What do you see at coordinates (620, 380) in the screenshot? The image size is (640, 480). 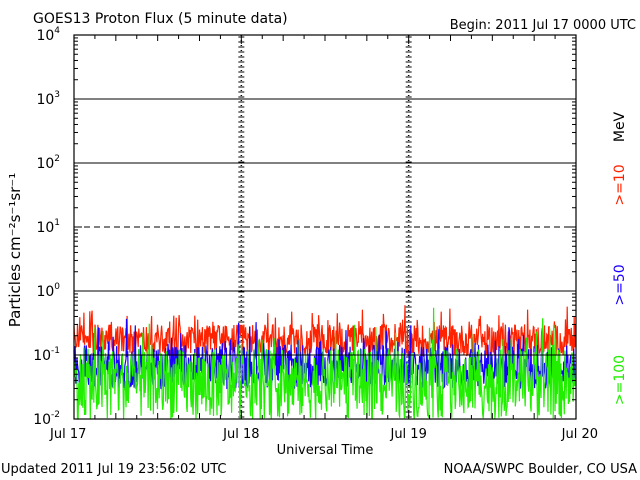 I see `legend-2: >=100` at bounding box center [620, 380].